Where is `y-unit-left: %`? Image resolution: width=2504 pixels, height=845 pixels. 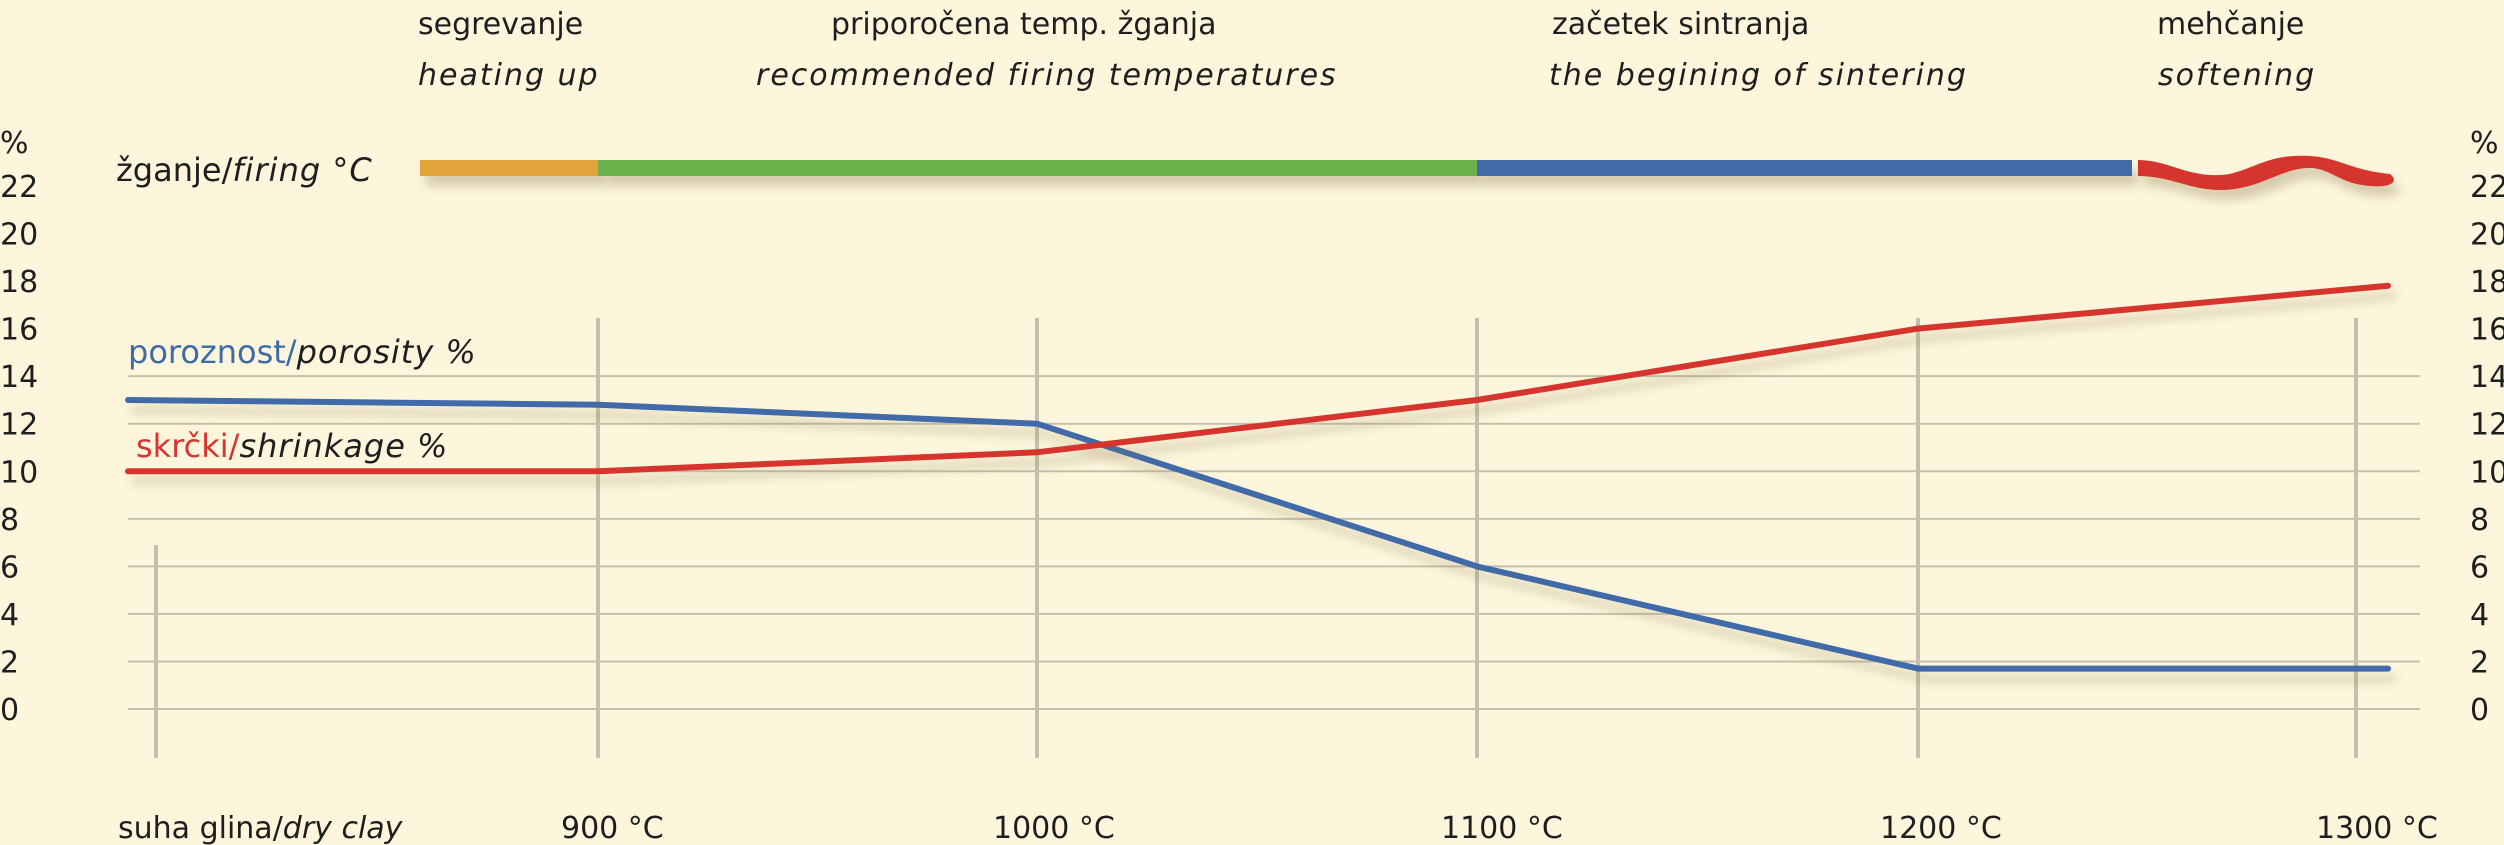 y-unit-left: % is located at coordinates (14, 143).